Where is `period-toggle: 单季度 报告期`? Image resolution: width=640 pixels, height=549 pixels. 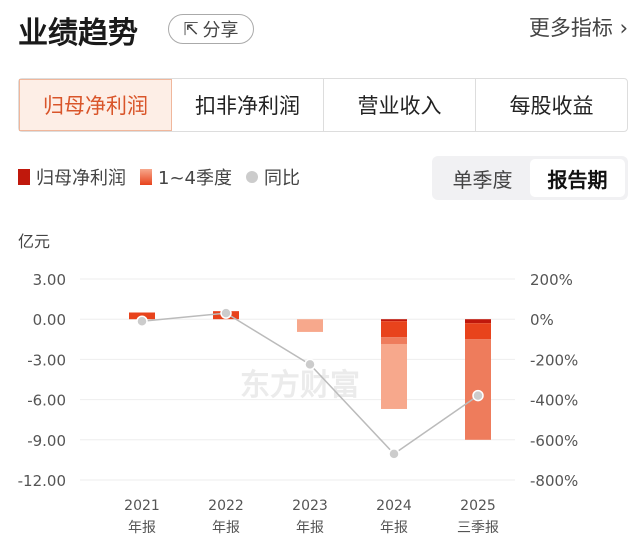 period-toggle: 单季度 报告期 is located at coordinates (530, 178).